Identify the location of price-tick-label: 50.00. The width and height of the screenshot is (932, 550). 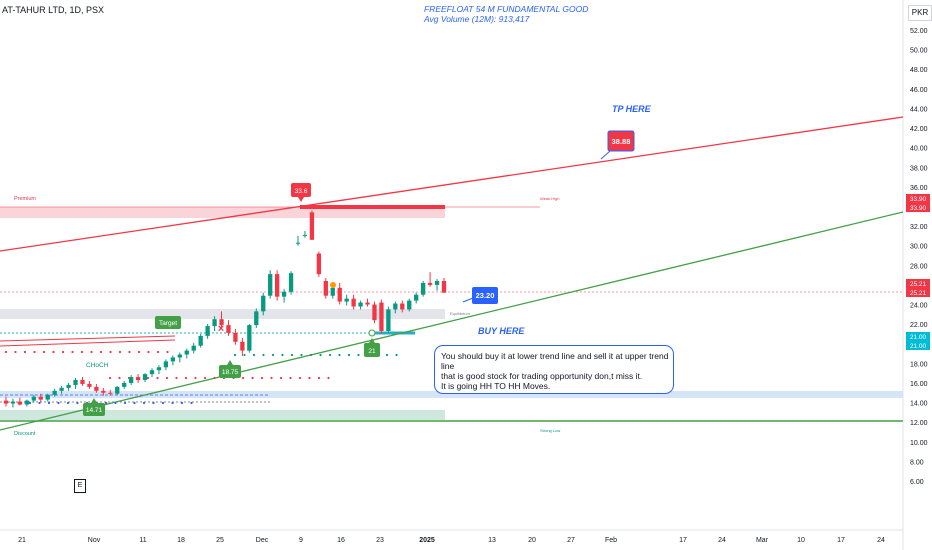
(919, 51).